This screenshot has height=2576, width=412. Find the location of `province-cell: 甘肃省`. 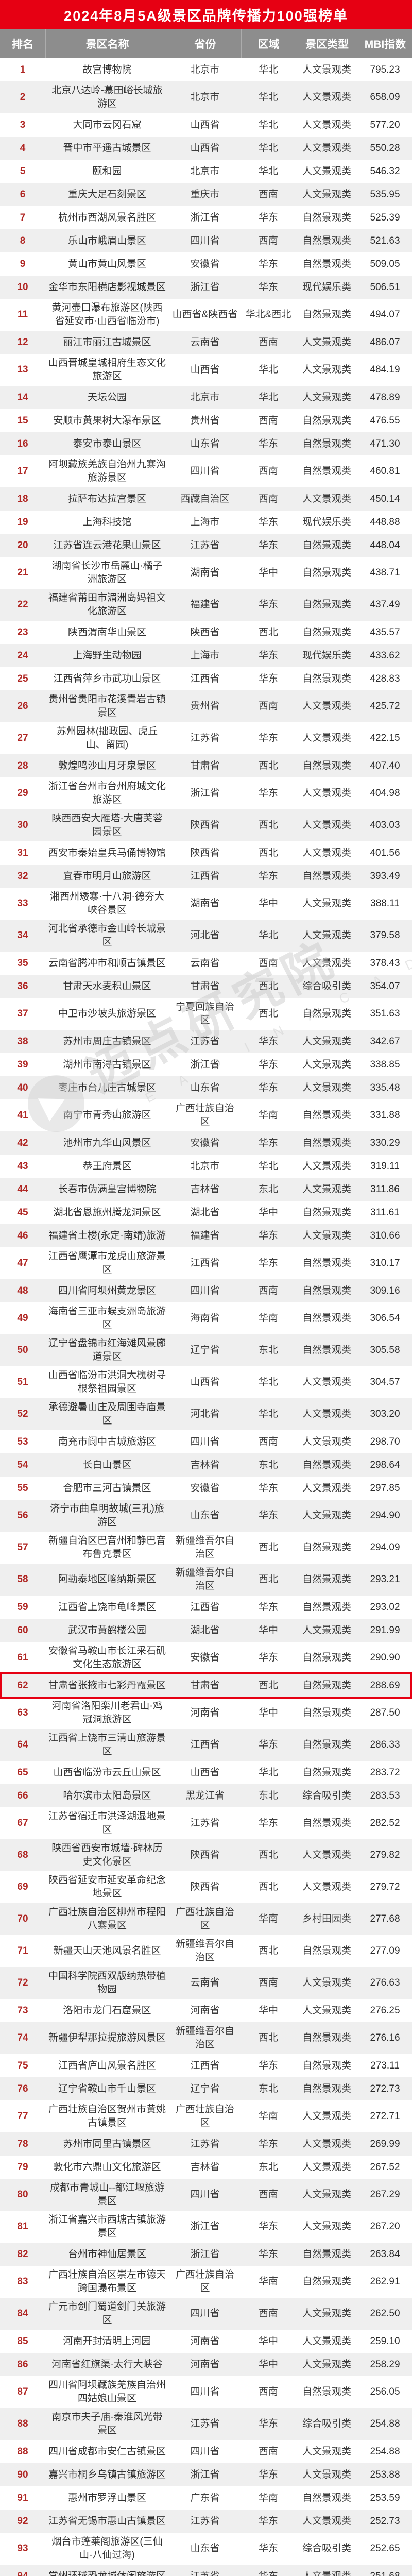

province-cell: 甘肃省 is located at coordinates (205, 766).